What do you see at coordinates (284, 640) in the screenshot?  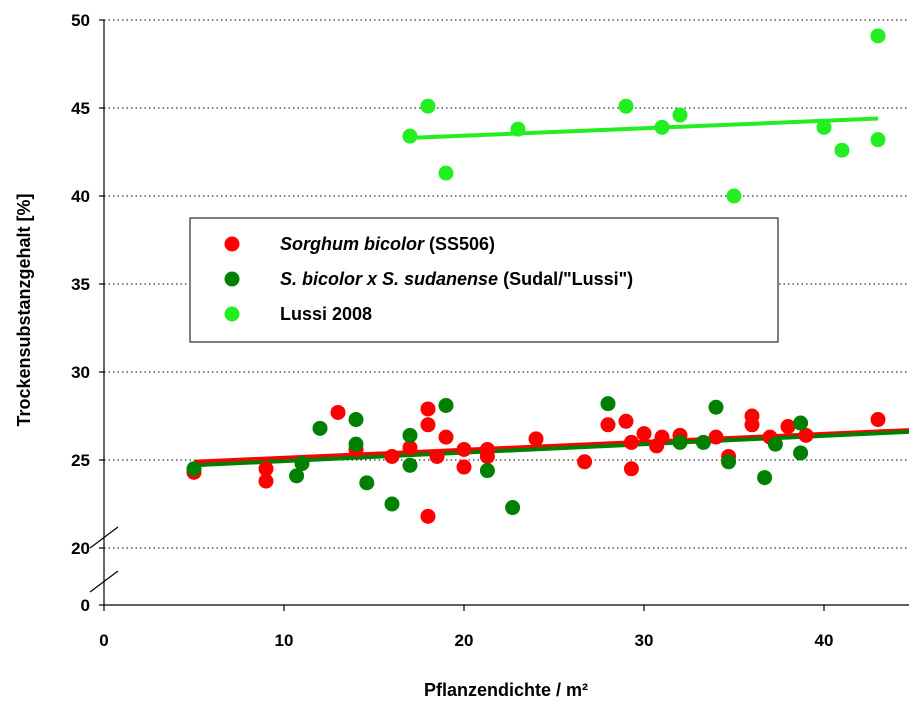 I see `x-tick-label: 10` at bounding box center [284, 640].